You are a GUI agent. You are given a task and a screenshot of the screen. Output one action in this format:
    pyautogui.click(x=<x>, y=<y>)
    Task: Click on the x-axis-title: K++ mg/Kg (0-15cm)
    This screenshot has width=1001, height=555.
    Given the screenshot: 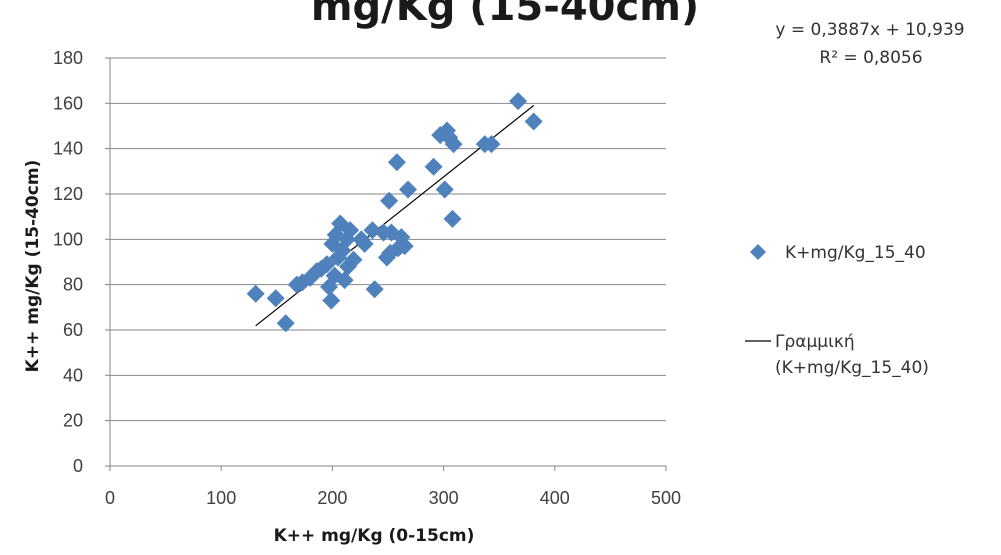 What is the action you would take?
    pyautogui.click(x=374, y=536)
    